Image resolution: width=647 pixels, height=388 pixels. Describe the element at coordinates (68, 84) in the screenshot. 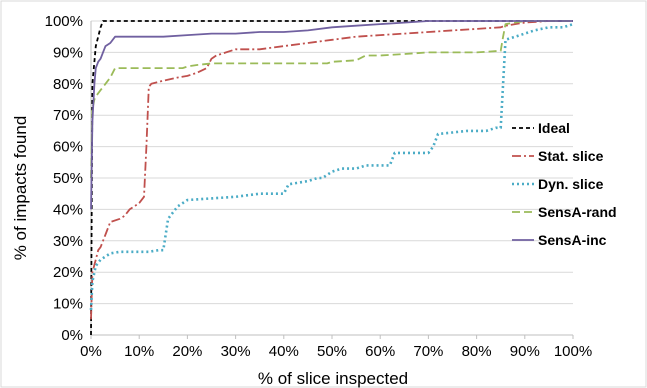

I see `y-tick-label: 80%` at that location.